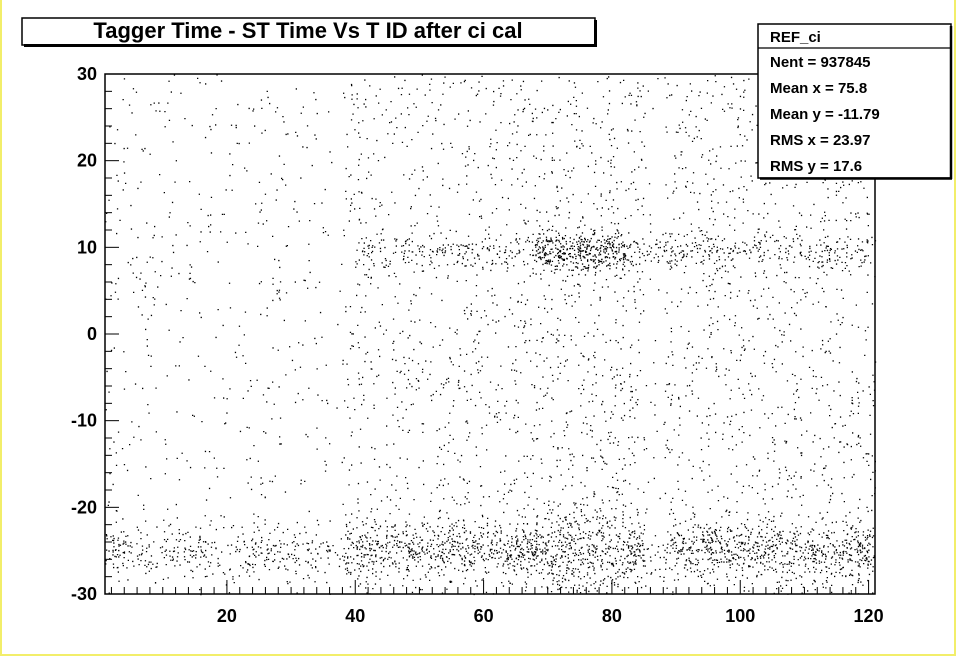 The image size is (956, 656). I want to click on x-tick-label: 100, so click(740, 616).